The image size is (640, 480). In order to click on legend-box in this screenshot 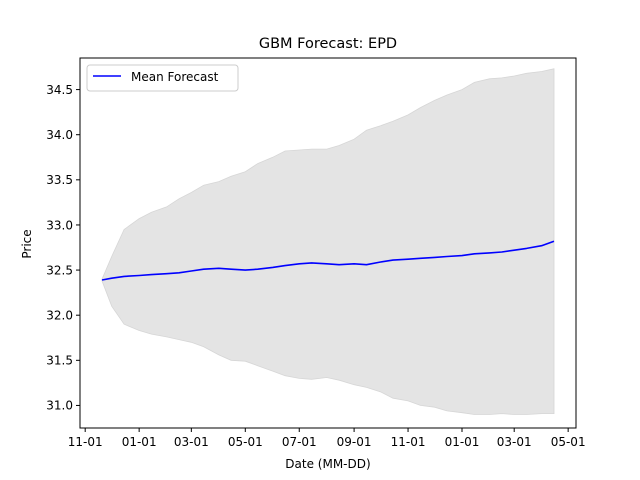, I will do `click(162, 78)`.